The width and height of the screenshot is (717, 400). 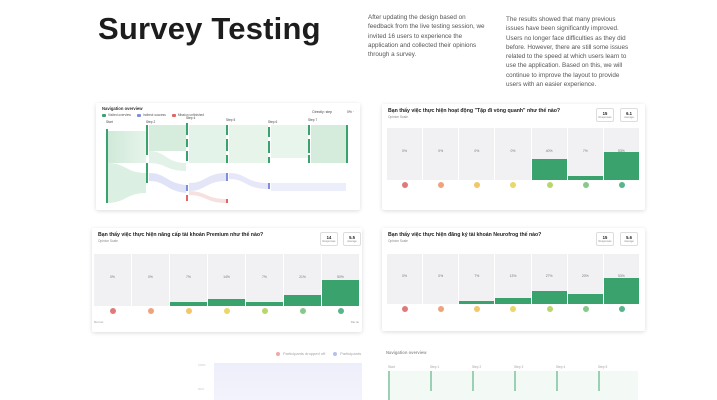 What do you see at coordinates (288, 381) in the screenshot?
I see `participant-flow-band` at bounding box center [288, 381].